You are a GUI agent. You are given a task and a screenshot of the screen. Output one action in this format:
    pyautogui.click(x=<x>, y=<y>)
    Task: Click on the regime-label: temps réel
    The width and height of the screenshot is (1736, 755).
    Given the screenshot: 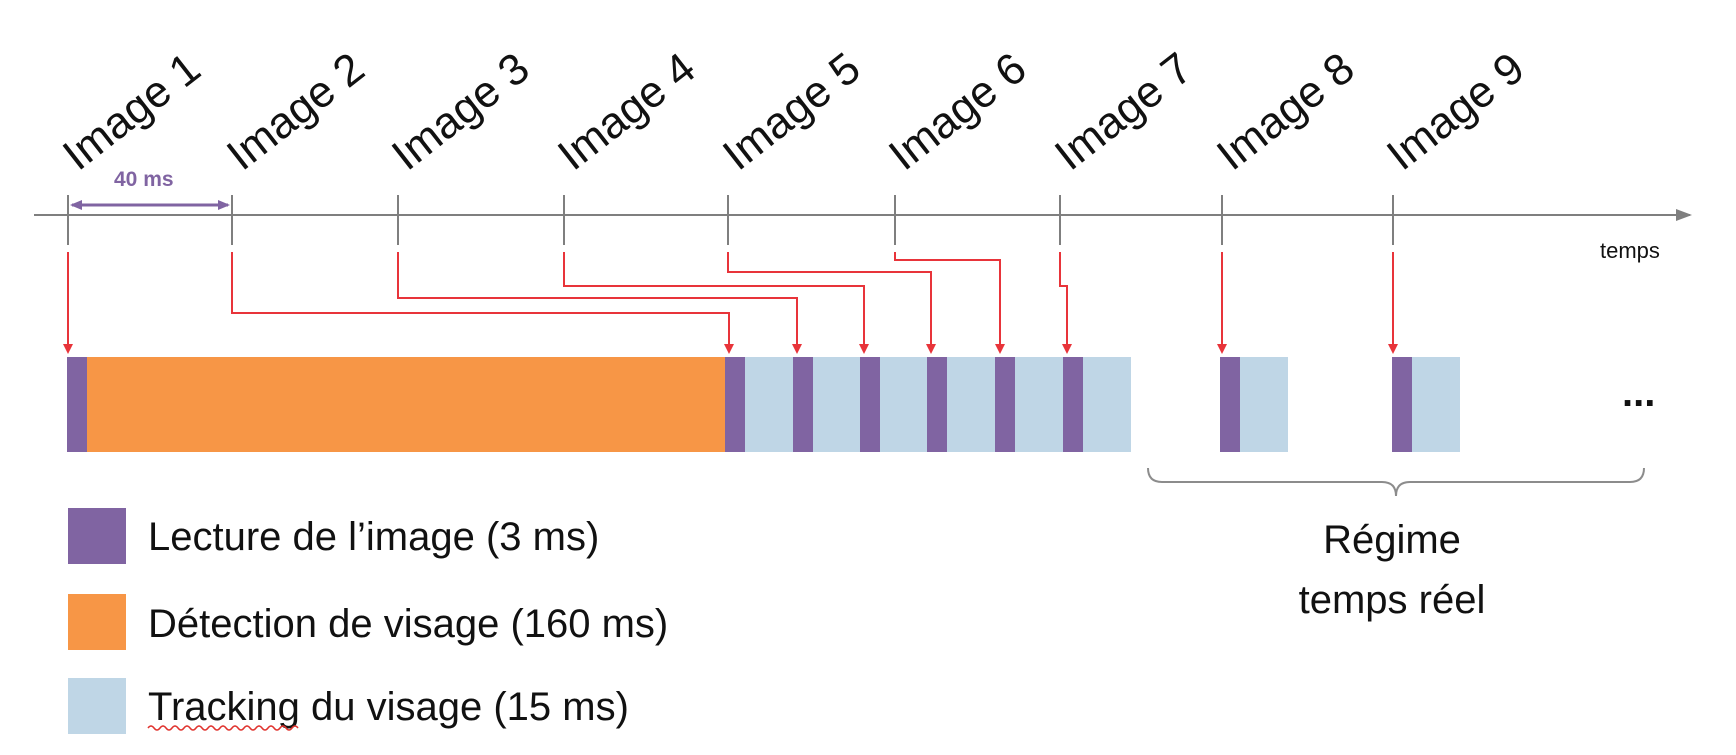 What is the action you would take?
    pyautogui.click(x=1392, y=600)
    